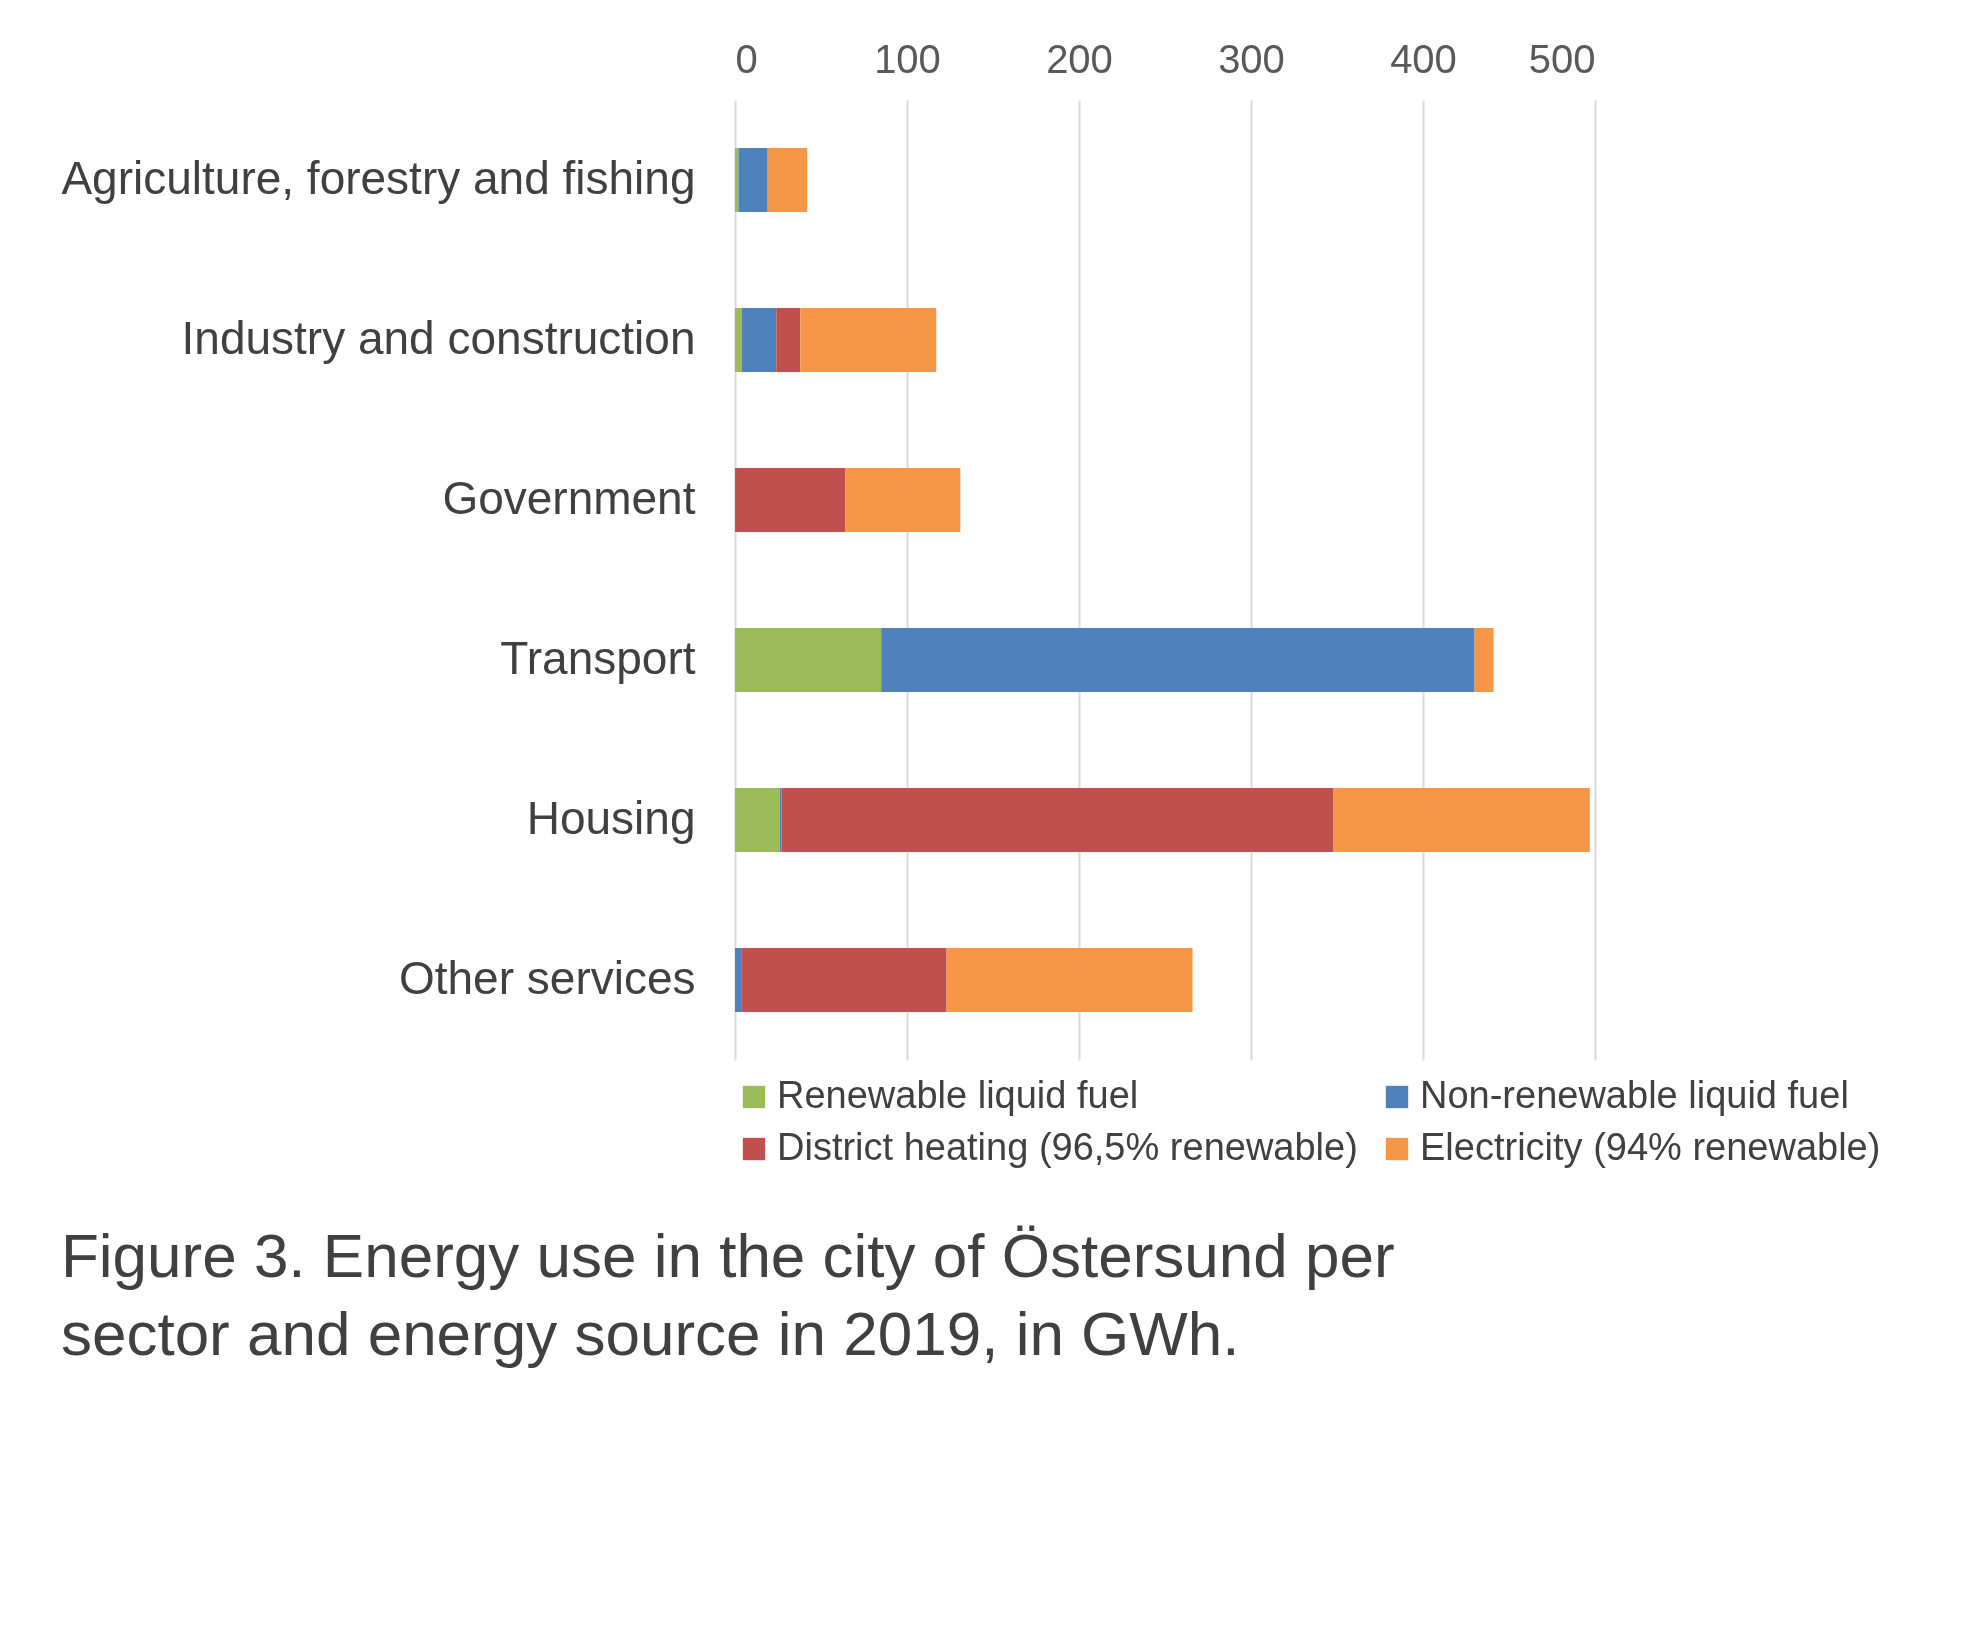  What do you see at coordinates (727, 1294) in the screenshot?
I see `text: Figure 3. Energy use in the city of Östersund per sector and energy source in 2019, in GWh.` at bounding box center [727, 1294].